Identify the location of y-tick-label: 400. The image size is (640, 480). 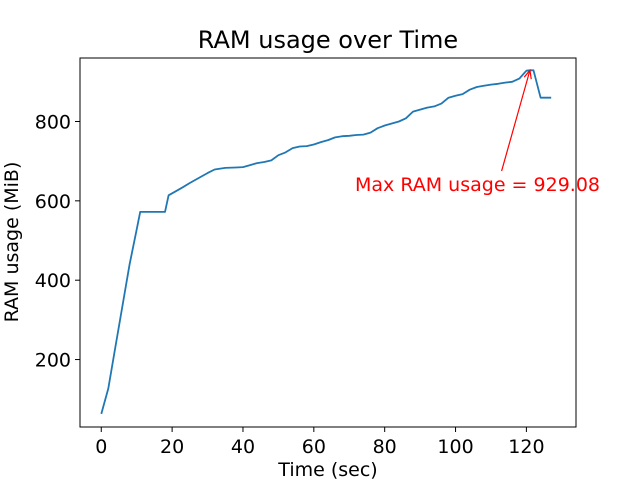
(53, 281).